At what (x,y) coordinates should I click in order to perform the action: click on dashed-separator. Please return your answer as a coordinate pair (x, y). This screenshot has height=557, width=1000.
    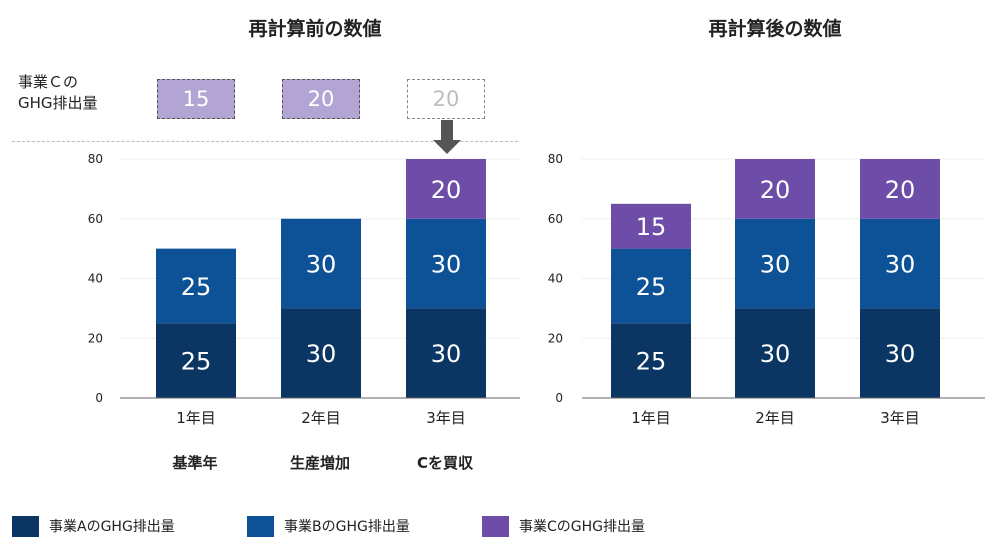
    Looking at the image, I should click on (265, 141).